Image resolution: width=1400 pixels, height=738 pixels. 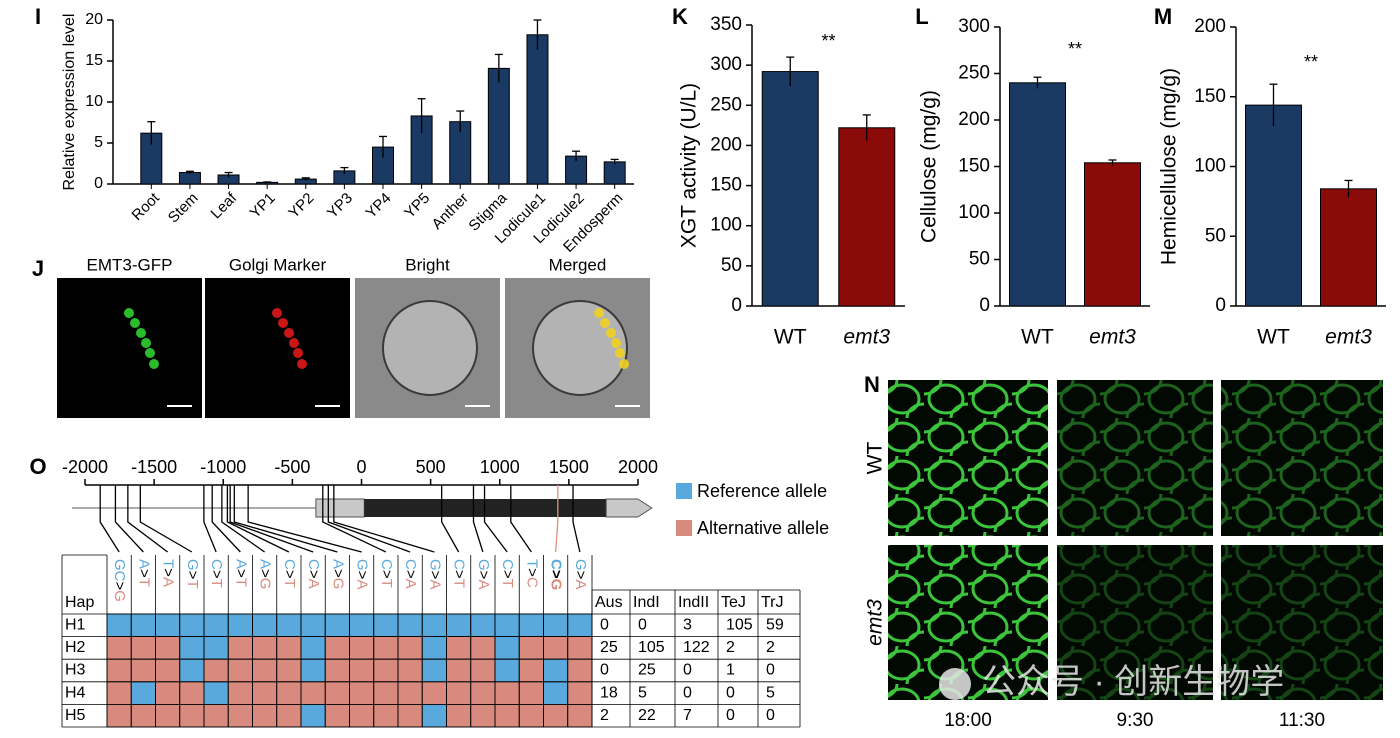 What do you see at coordinates (1169, 166) in the screenshot?
I see `y-axis-label: Hemicellulose (mg/g)` at bounding box center [1169, 166].